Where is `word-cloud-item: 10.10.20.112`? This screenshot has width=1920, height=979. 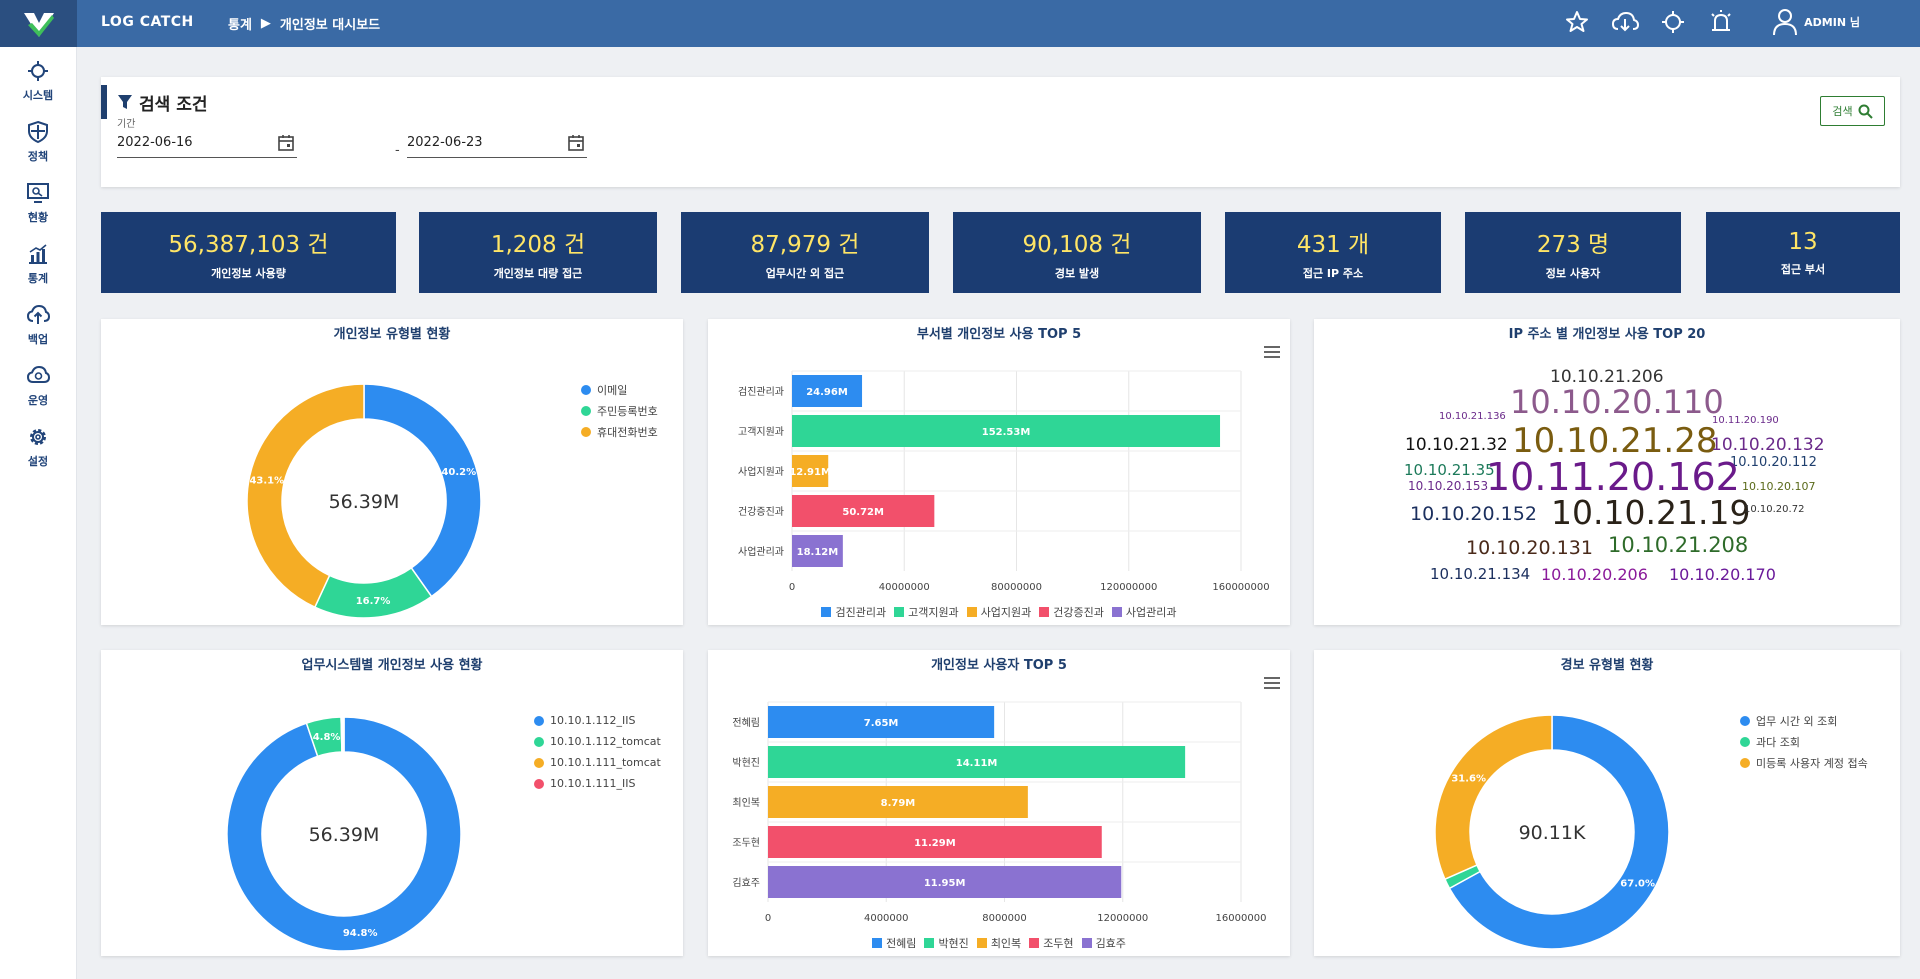 word-cloud-item: 10.10.20.112 is located at coordinates (1773, 462).